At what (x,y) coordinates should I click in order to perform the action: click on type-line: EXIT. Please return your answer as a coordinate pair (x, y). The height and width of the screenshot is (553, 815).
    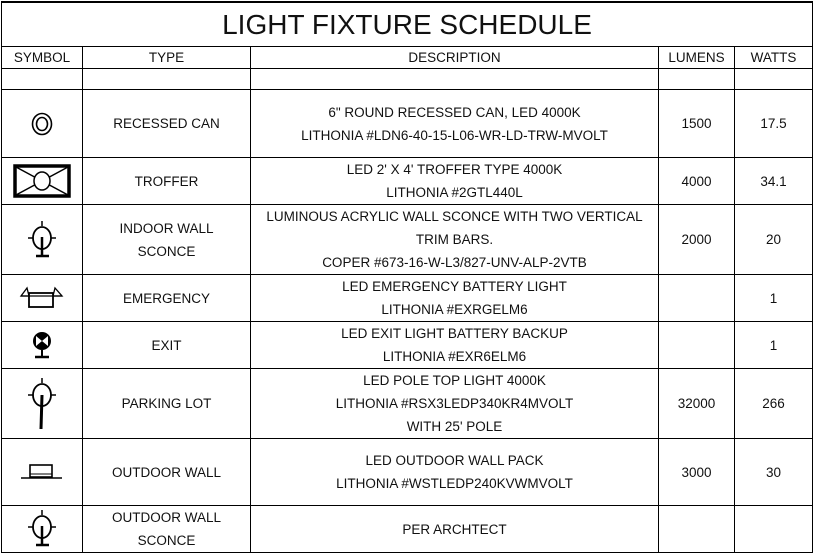
    Looking at the image, I should click on (166, 345).